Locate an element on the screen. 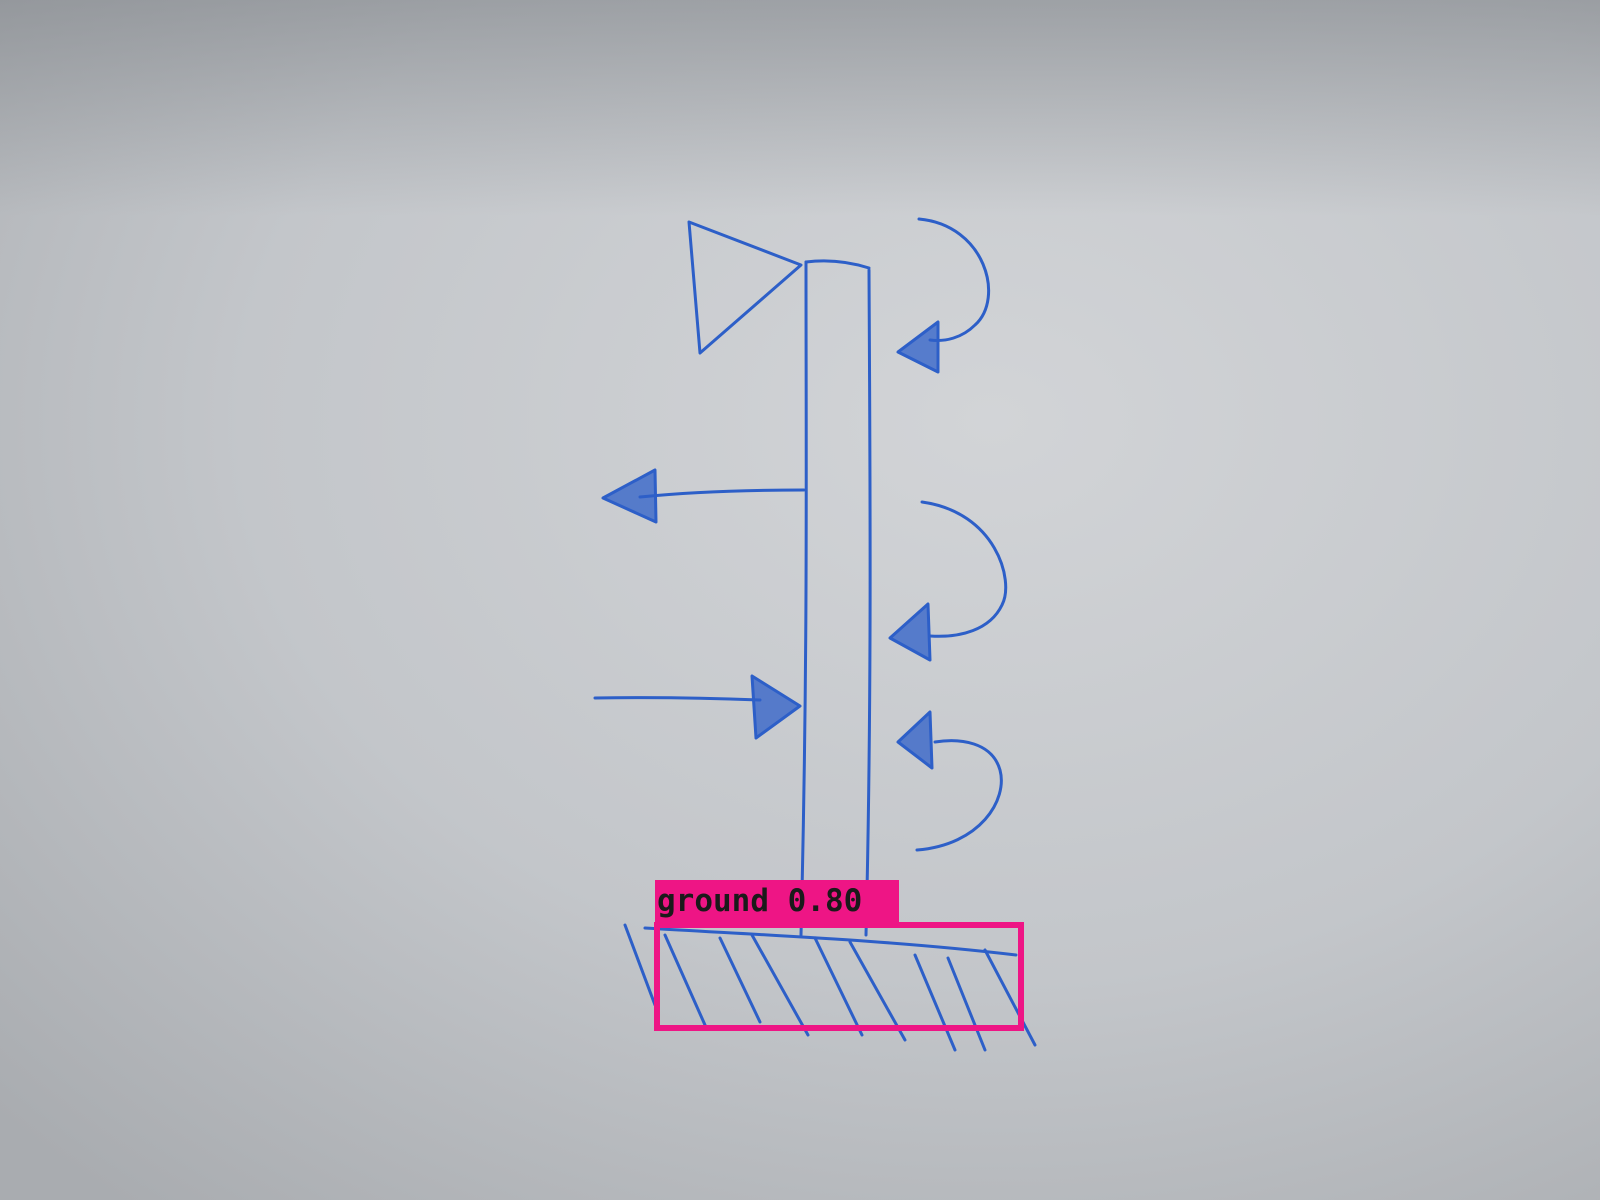 The width and height of the screenshot is (1600, 1200). left-force-arrow-shaft is located at coordinates (722, 493).